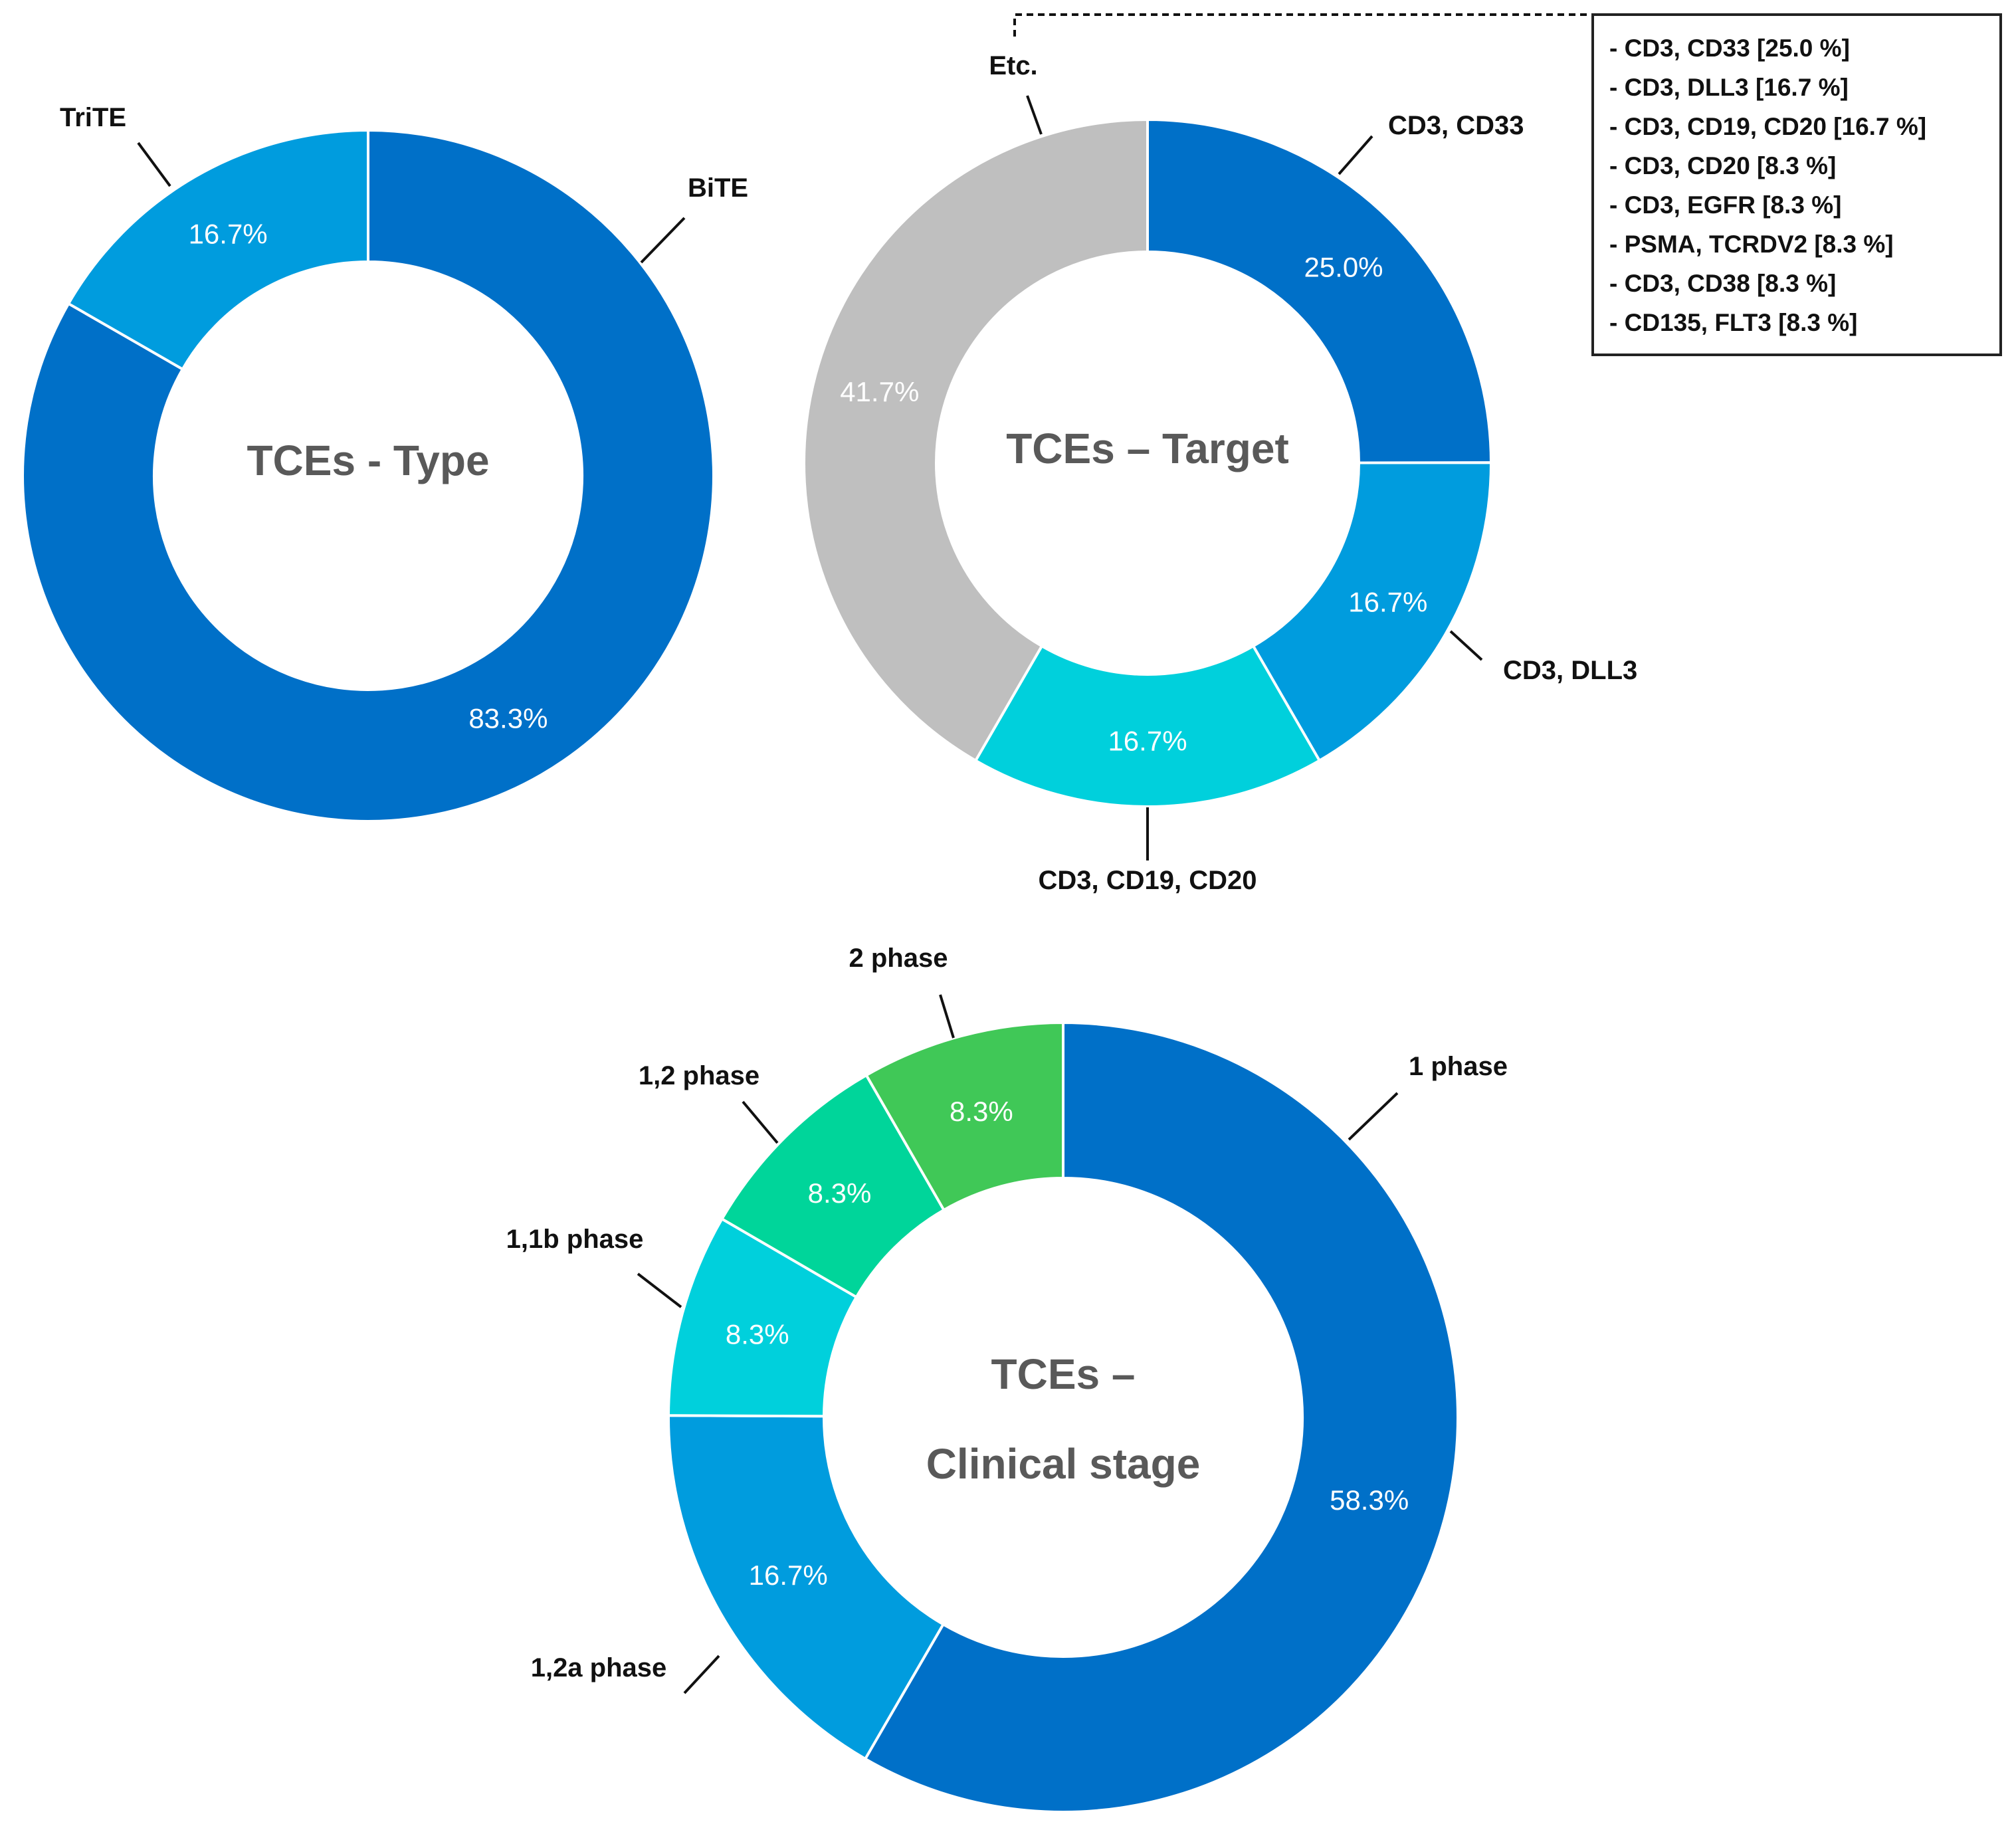 The image size is (2016, 1824). What do you see at coordinates (1725, 205) in the screenshot?
I see `legend-item: - CD3, EGFR [8.3 %]` at bounding box center [1725, 205].